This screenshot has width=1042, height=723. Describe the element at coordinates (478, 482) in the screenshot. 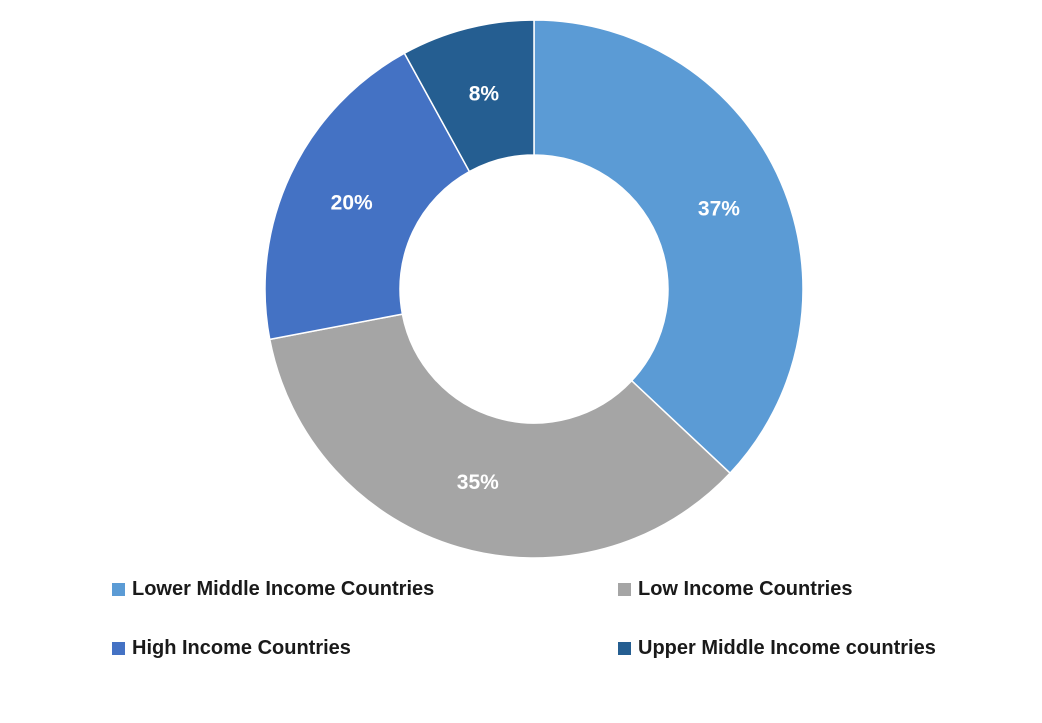

I see `data-label-low-income: 35%` at that location.